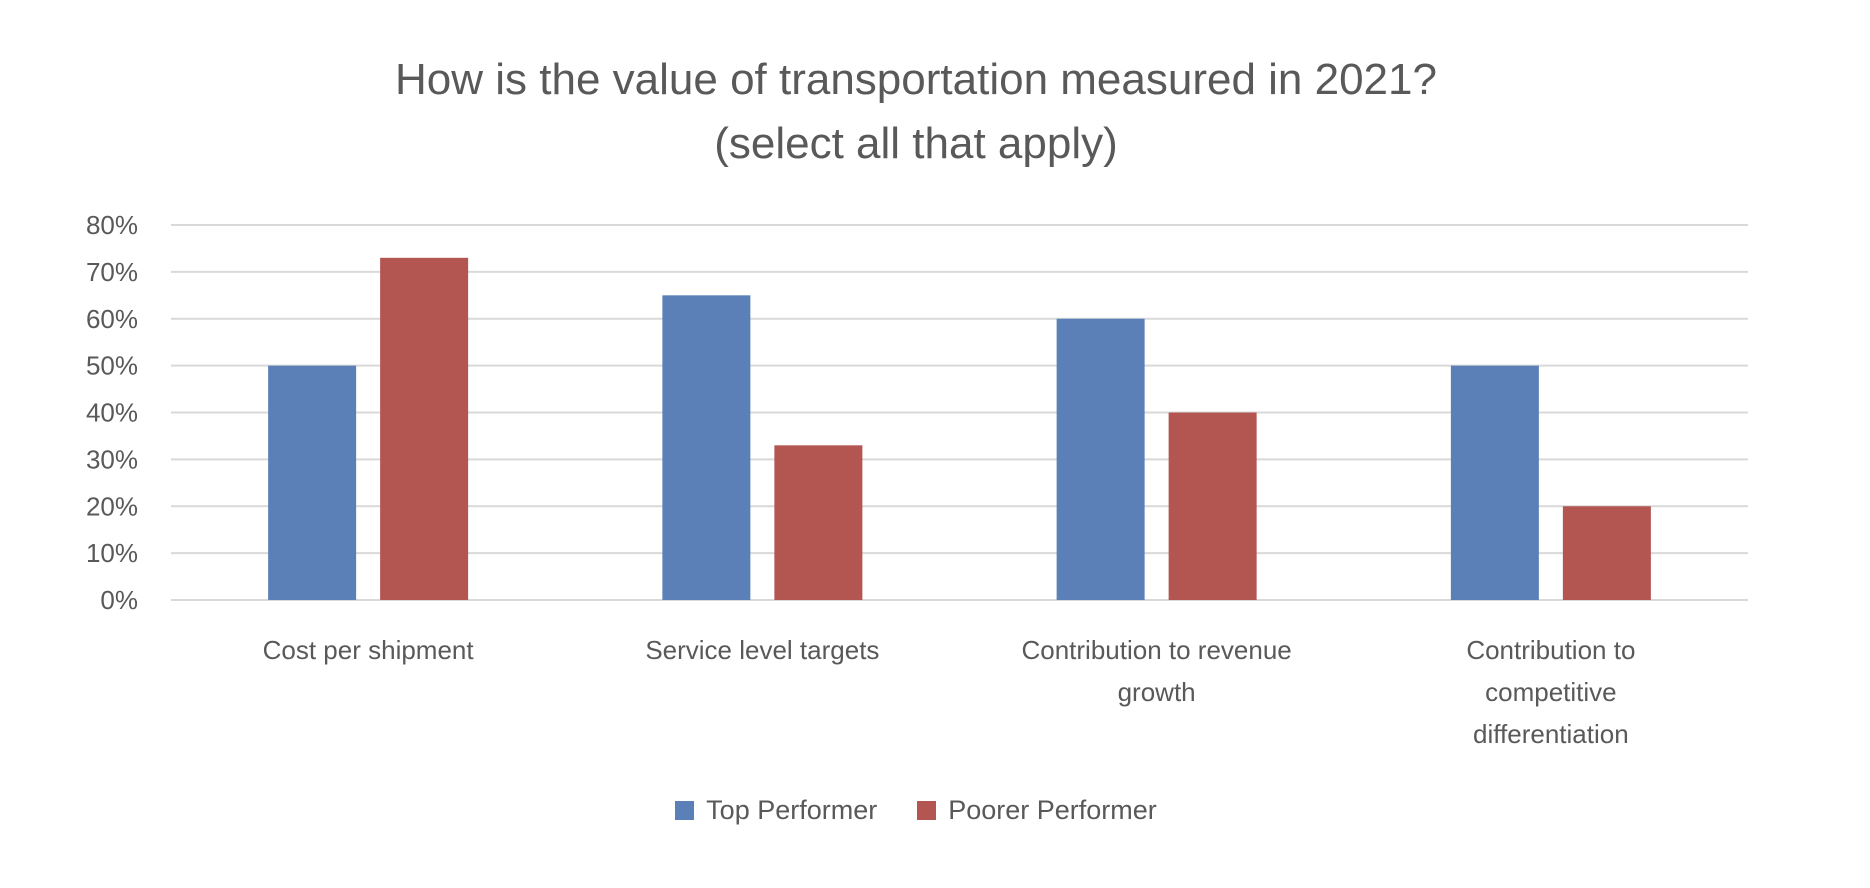  Describe the element at coordinates (112, 272) in the screenshot. I see `y-tick-label: 70%` at that location.